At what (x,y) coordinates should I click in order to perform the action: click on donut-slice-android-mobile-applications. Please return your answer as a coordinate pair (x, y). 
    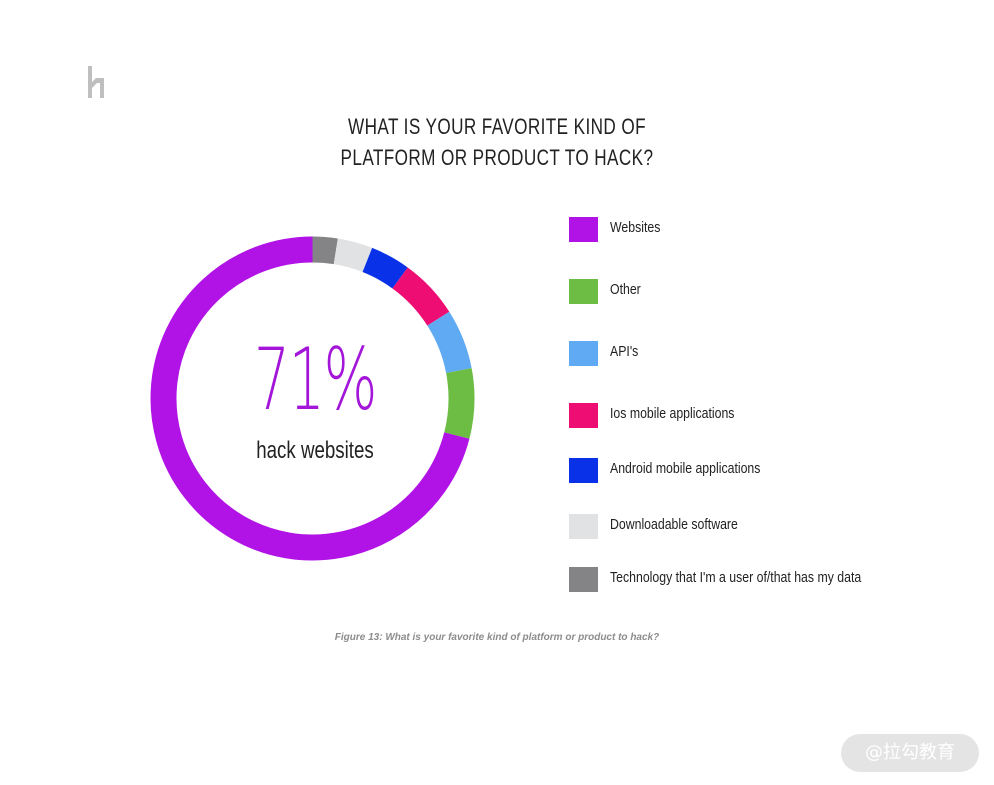
    Looking at the image, I should click on (385, 268).